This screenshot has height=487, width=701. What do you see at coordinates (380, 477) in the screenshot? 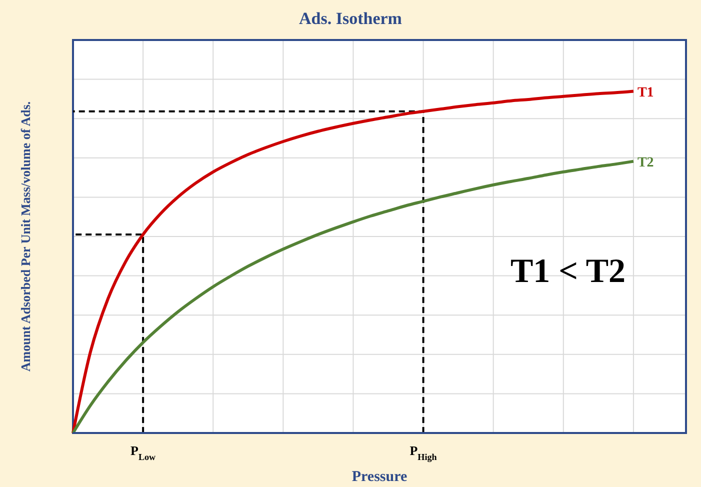
I see `x-axis-title: Pressure` at bounding box center [380, 477].